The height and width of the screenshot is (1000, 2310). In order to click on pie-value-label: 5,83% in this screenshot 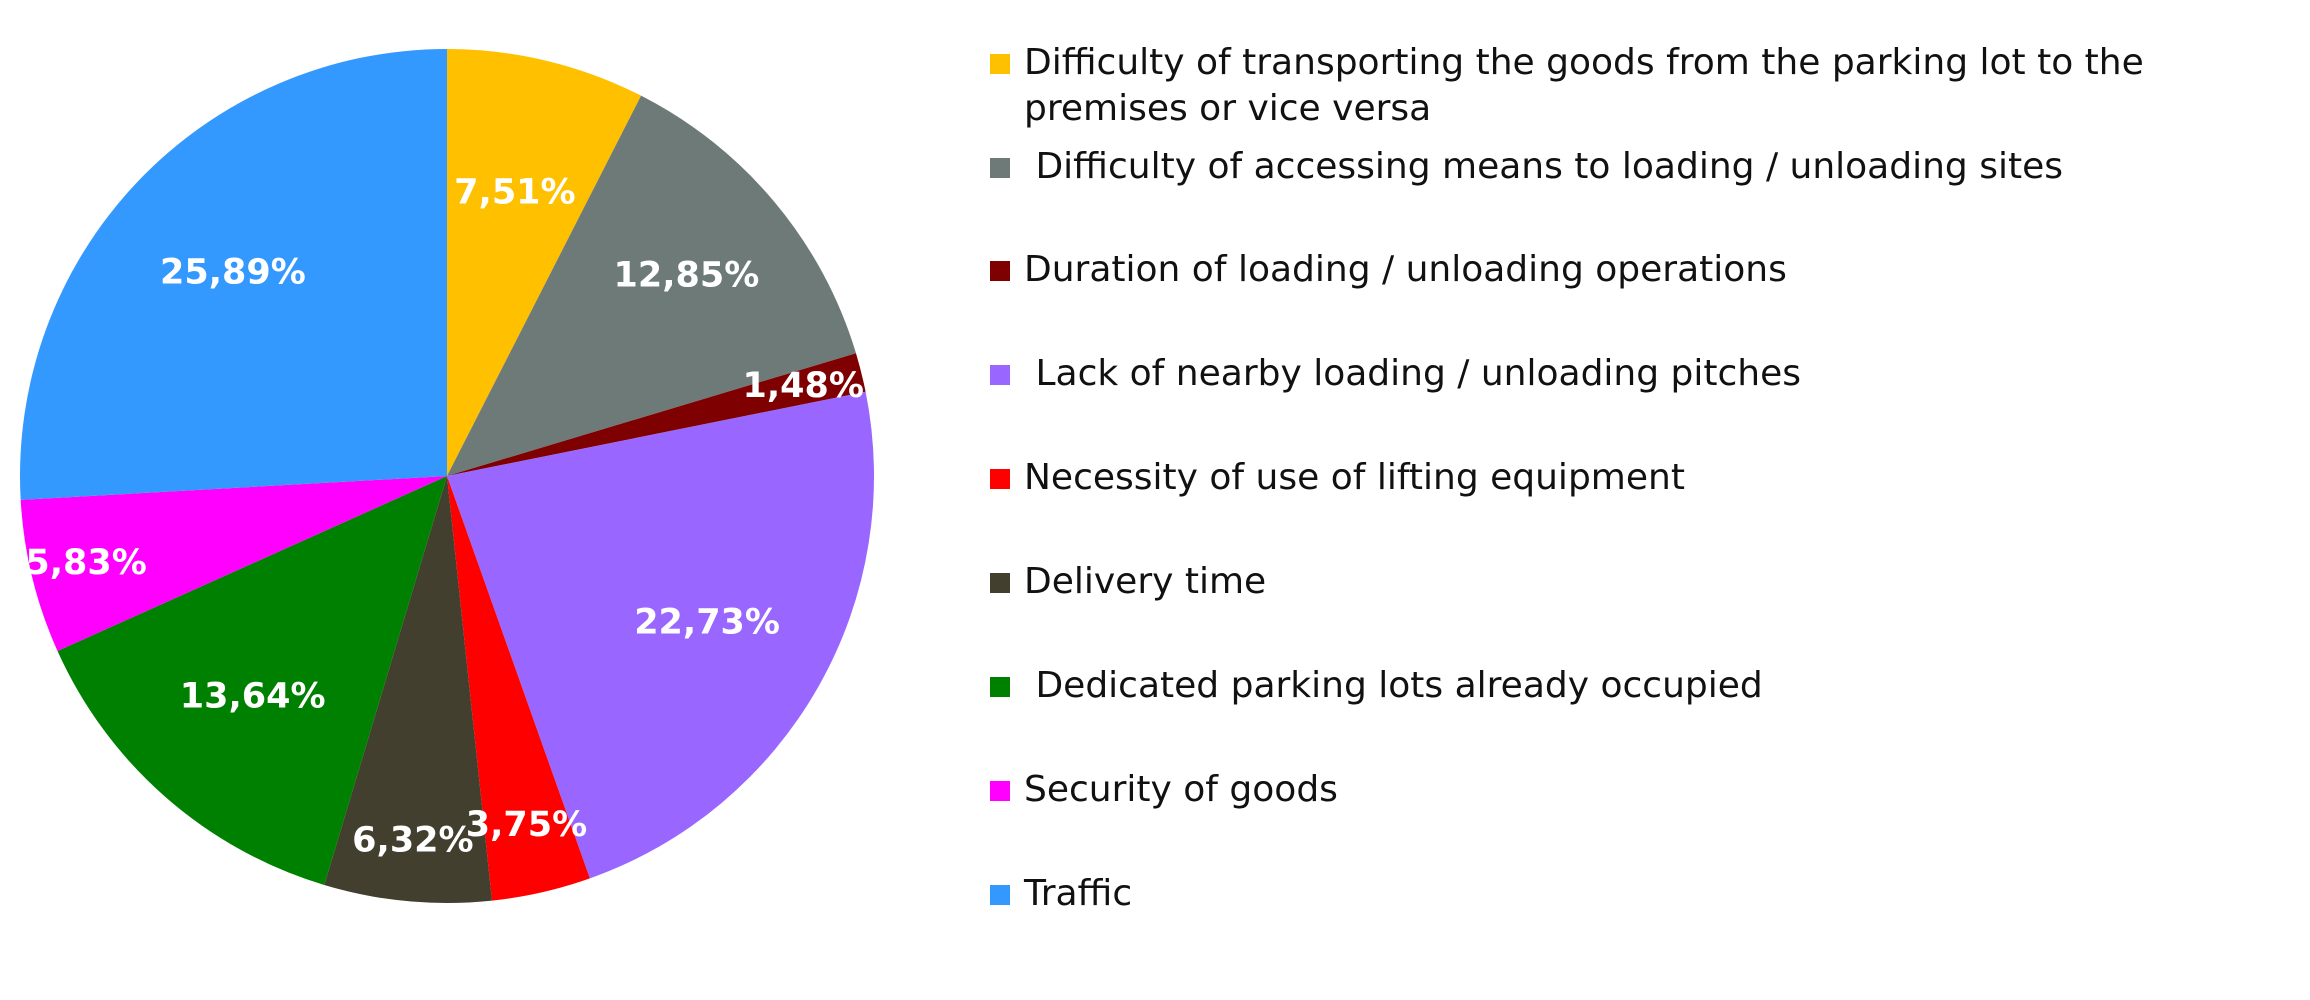, I will do `click(85, 563)`.